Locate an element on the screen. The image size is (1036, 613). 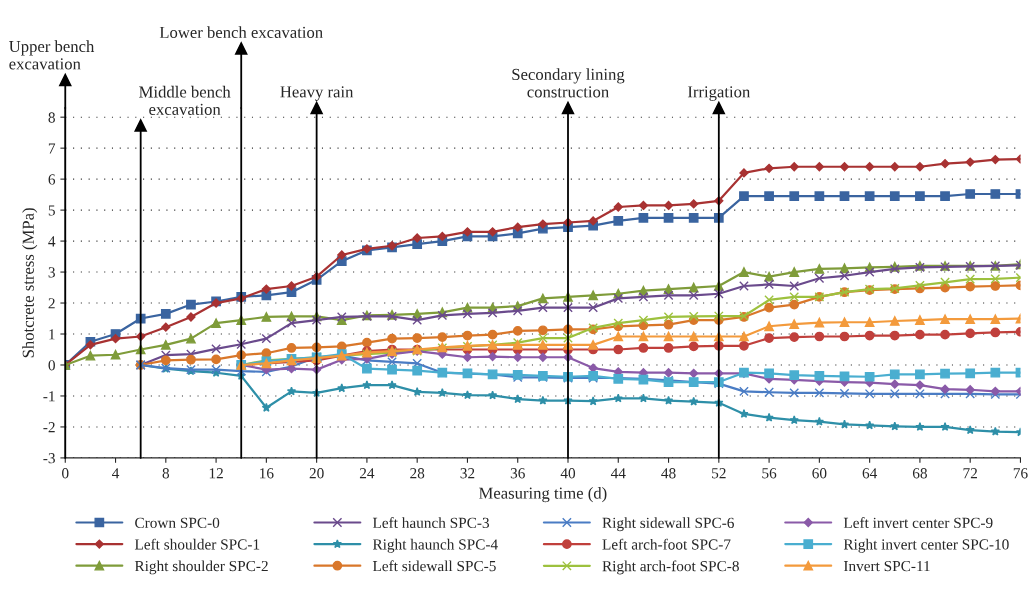
legend-label: Left sidewall SPC-5 is located at coordinates (434, 566).